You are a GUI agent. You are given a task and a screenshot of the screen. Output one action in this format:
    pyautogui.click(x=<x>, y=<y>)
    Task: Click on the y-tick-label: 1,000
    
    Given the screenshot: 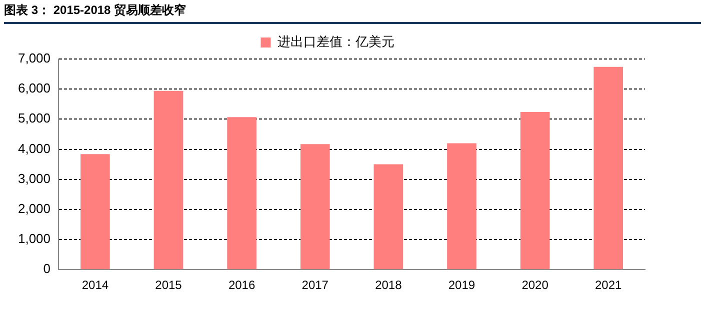 What is the action you would take?
    pyautogui.click(x=34, y=238)
    